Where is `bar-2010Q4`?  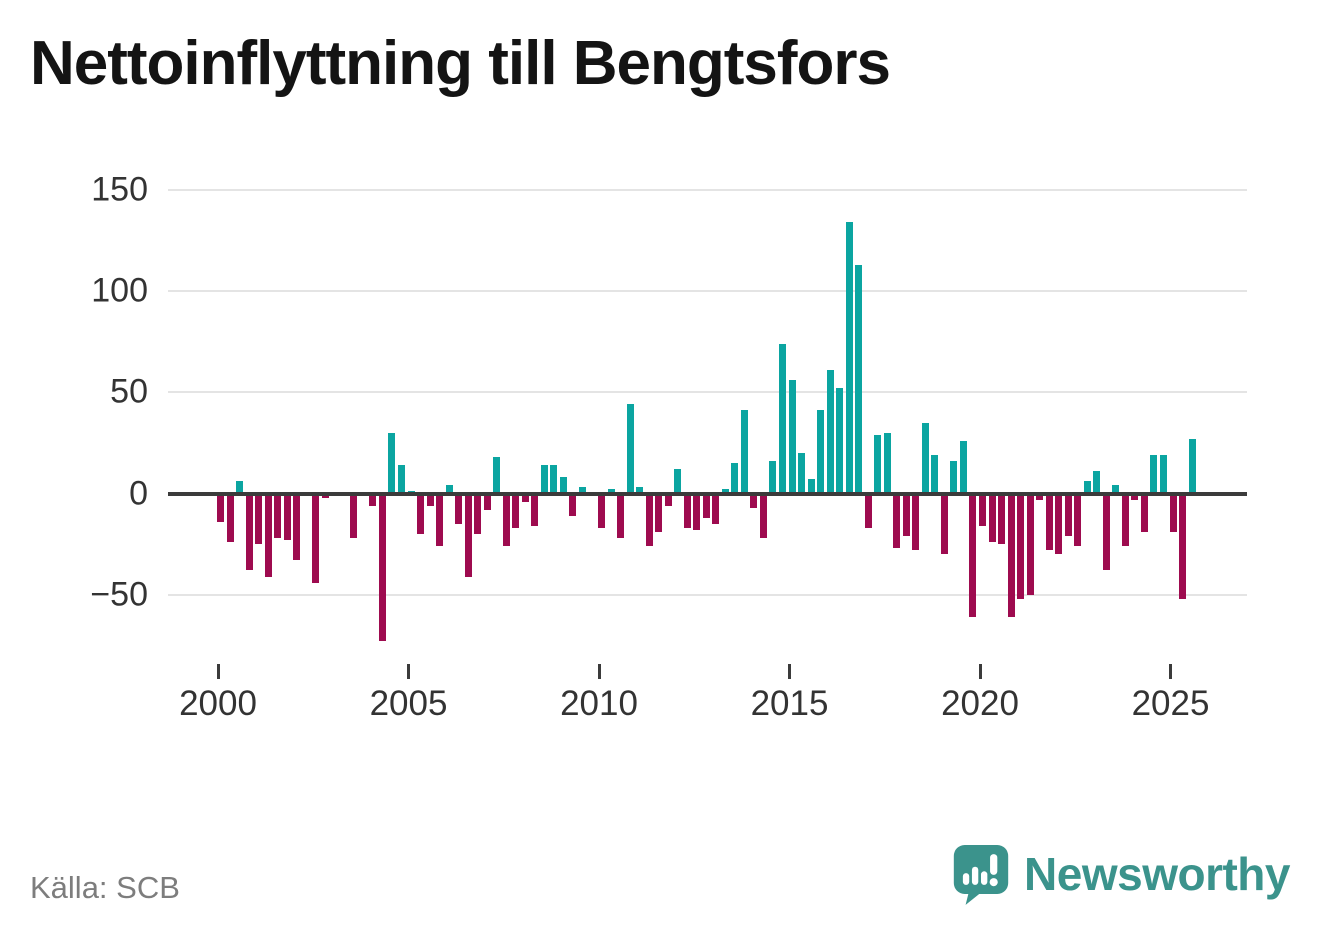
bar-2010Q4 is located at coordinates (630, 449).